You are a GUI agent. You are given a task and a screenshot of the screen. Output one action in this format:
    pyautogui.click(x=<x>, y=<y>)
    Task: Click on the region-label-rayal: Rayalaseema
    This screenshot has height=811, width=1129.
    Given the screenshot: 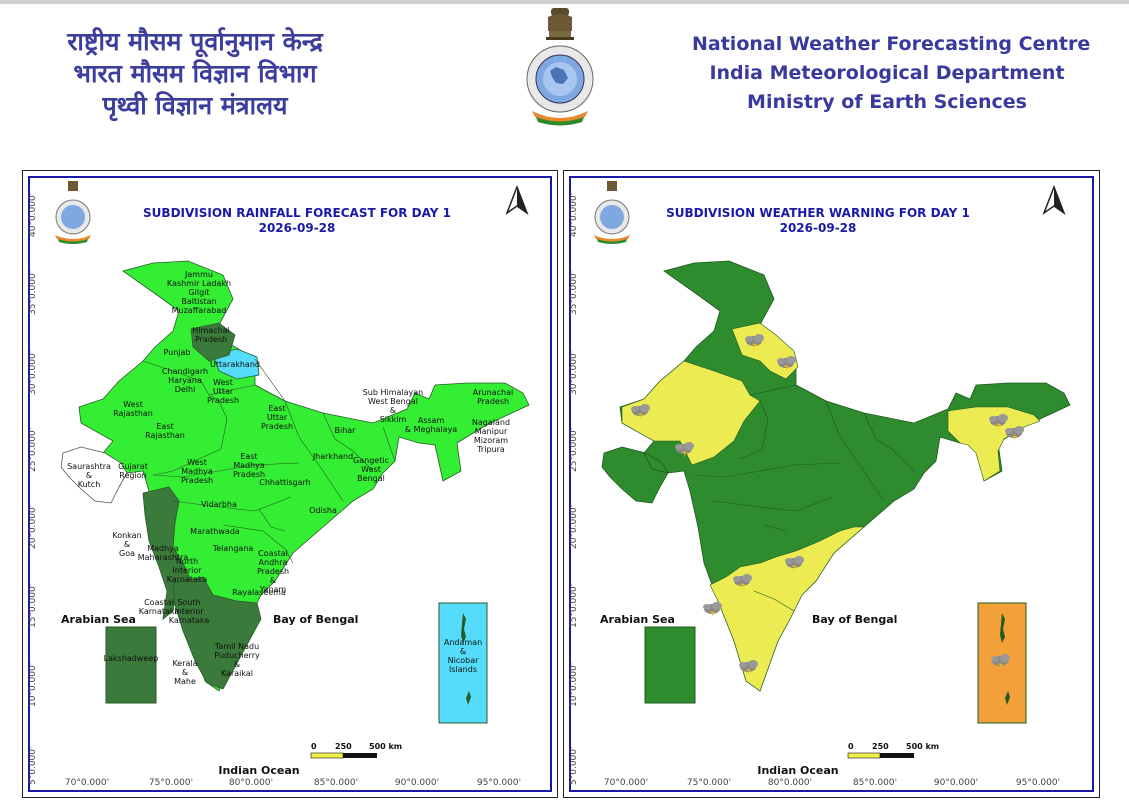 What is the action you would take?
    pyautogui.click(x=259, y=592)
    